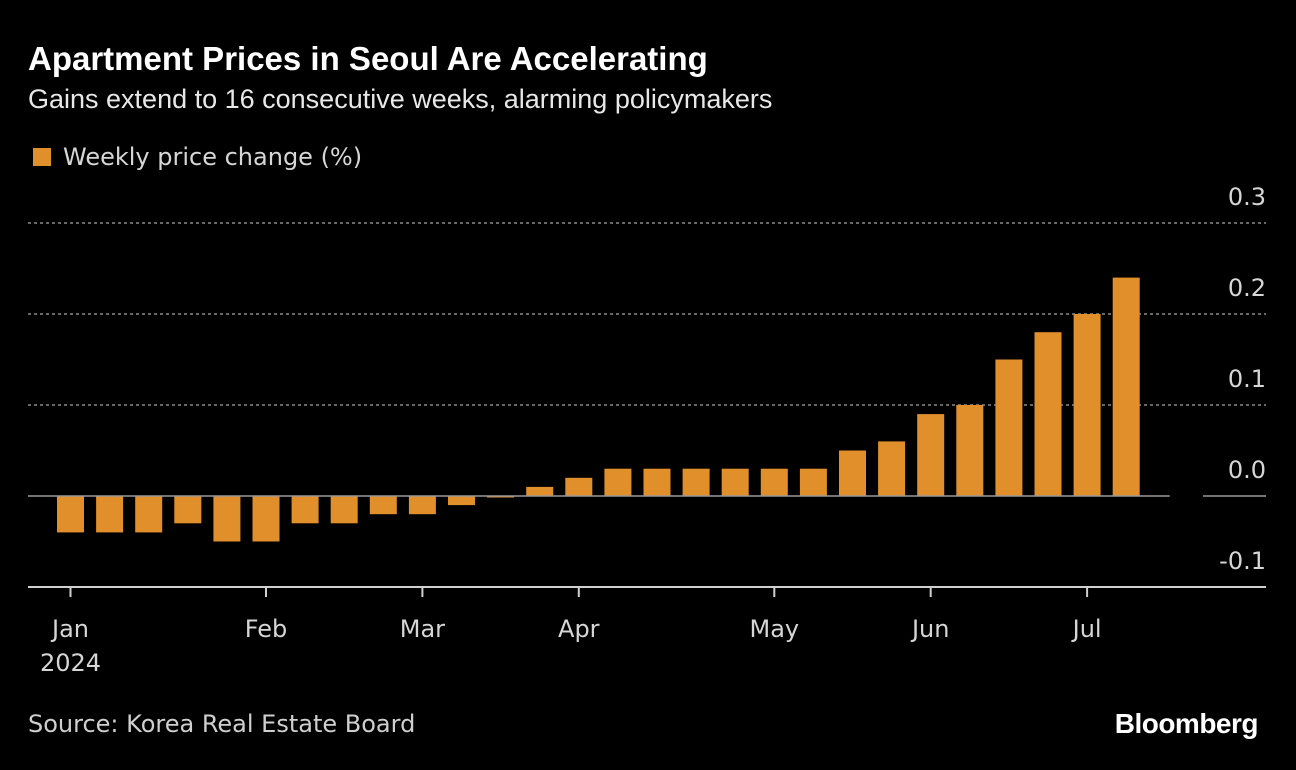  What do you see at coordinates (579, 629) in the screenshot?
I see `x-tick-label: Apr` at bounding box center [579, 629].